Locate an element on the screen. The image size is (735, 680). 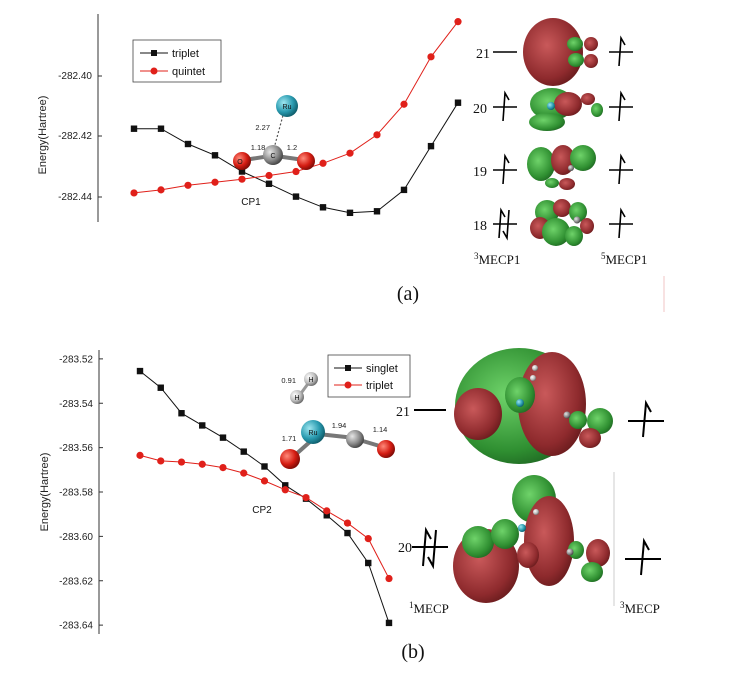
bond-length-label: 1.18 is located at coordinates (258, 147).